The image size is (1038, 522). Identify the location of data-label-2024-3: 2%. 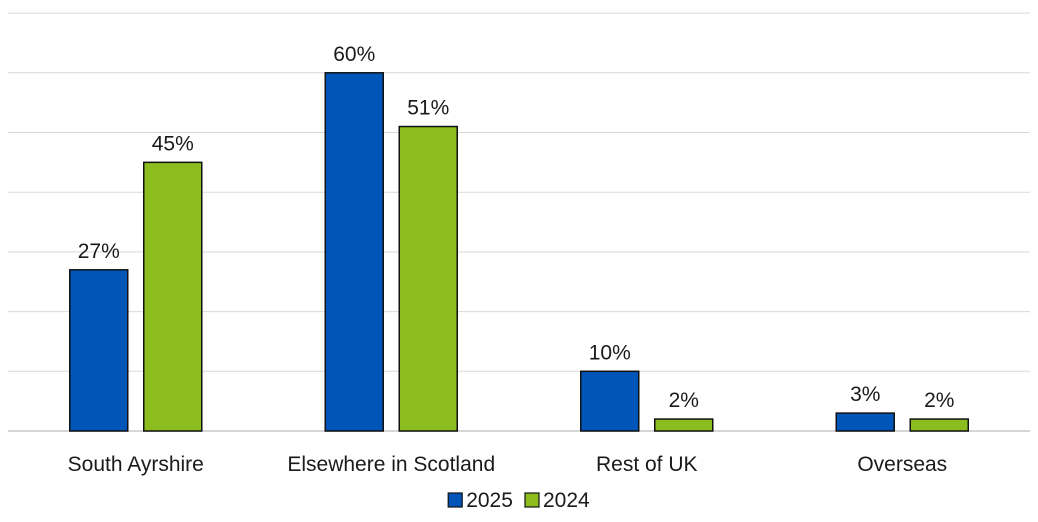
(939, 400).